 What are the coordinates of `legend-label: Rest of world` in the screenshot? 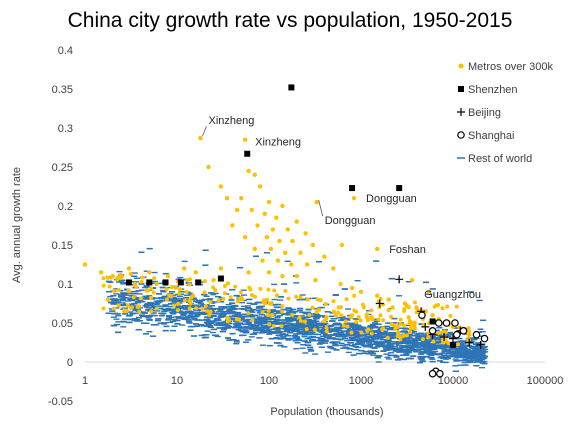 It's located at (500, 159).